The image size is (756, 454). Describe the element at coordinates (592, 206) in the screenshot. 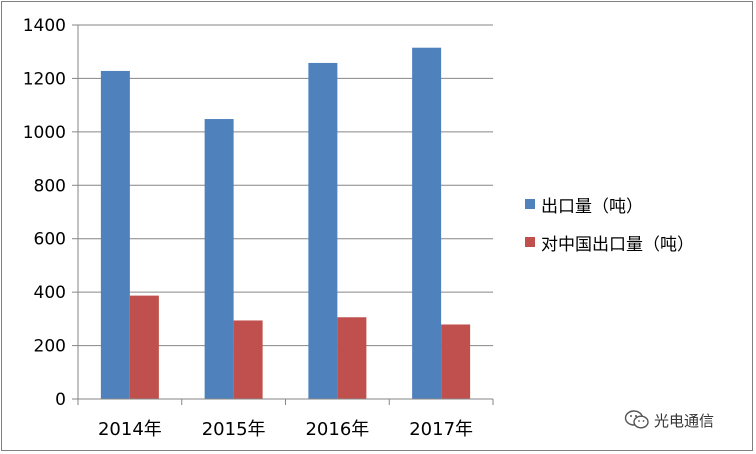

I see `legend-label-export: 出口量（吨）` at that location.